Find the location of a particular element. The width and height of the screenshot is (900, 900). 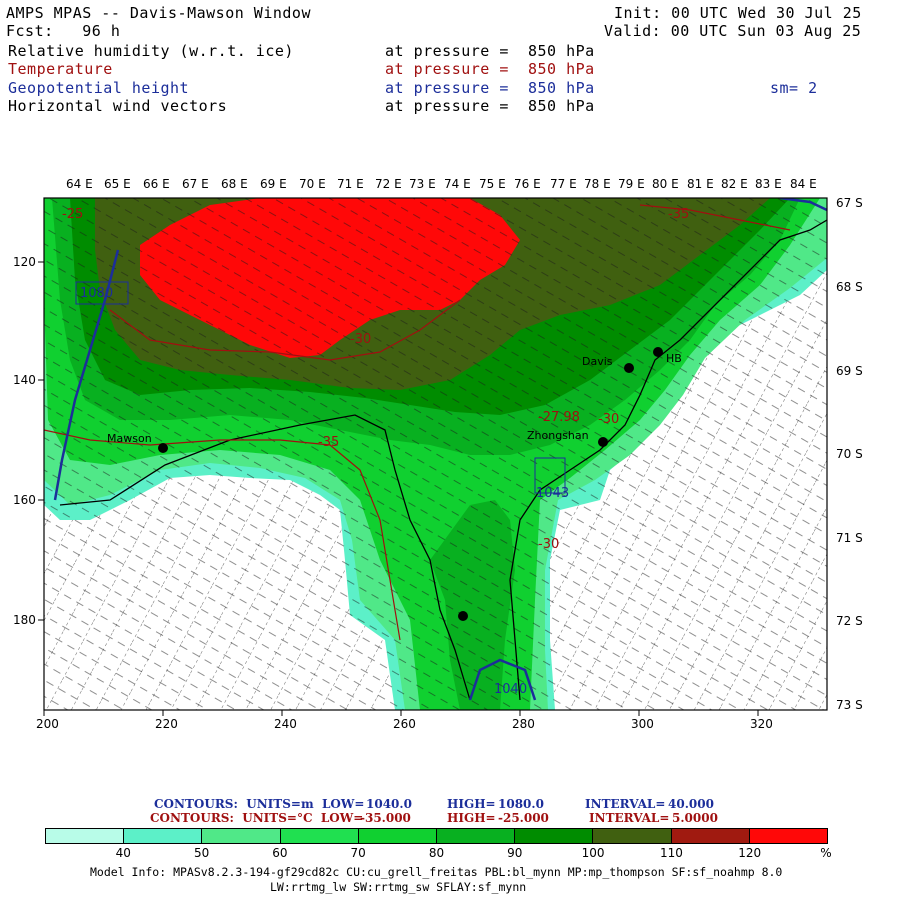

station-label-hb: HB is located at coordinates (674, 358).